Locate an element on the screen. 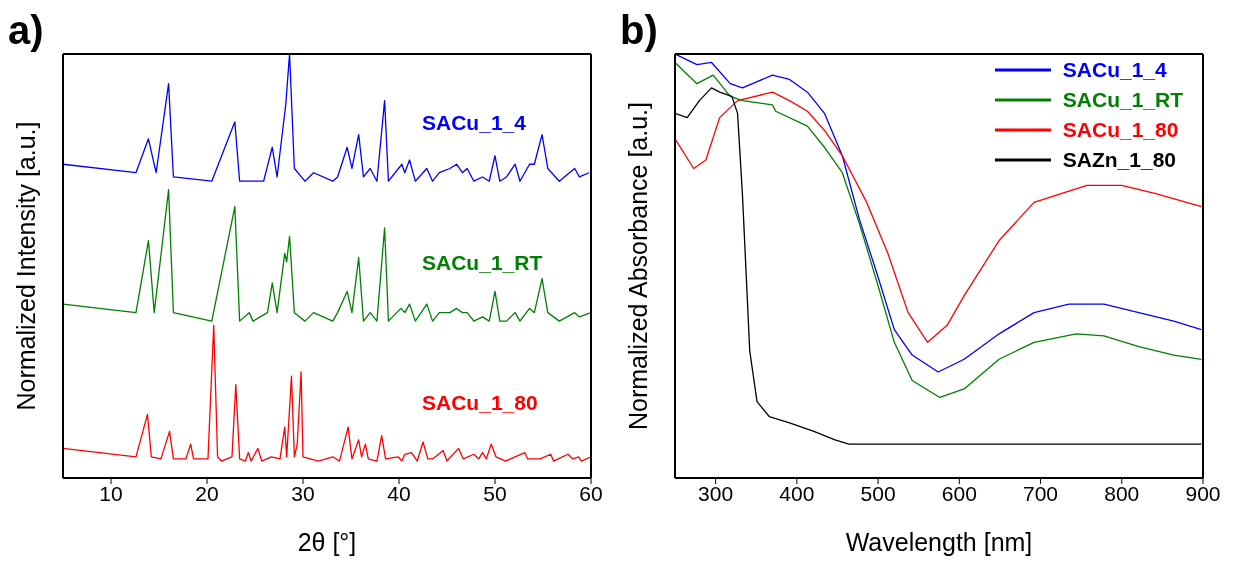  x-tick-label: 400 is located at coordinates (797, 493).